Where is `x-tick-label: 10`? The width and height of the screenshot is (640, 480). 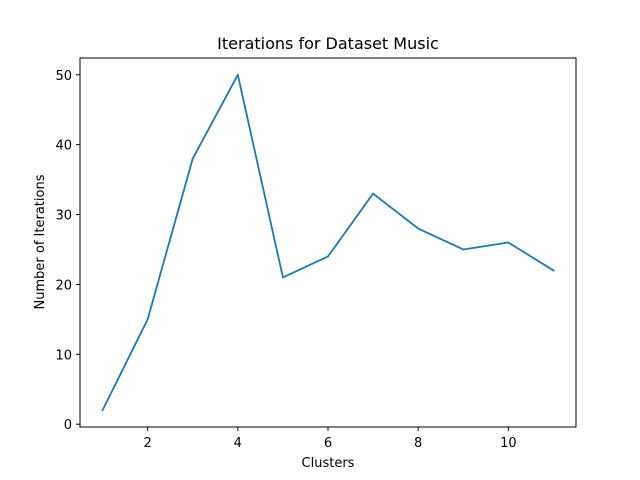 x-tick-label: 10 is located at coordinates (508, 443).